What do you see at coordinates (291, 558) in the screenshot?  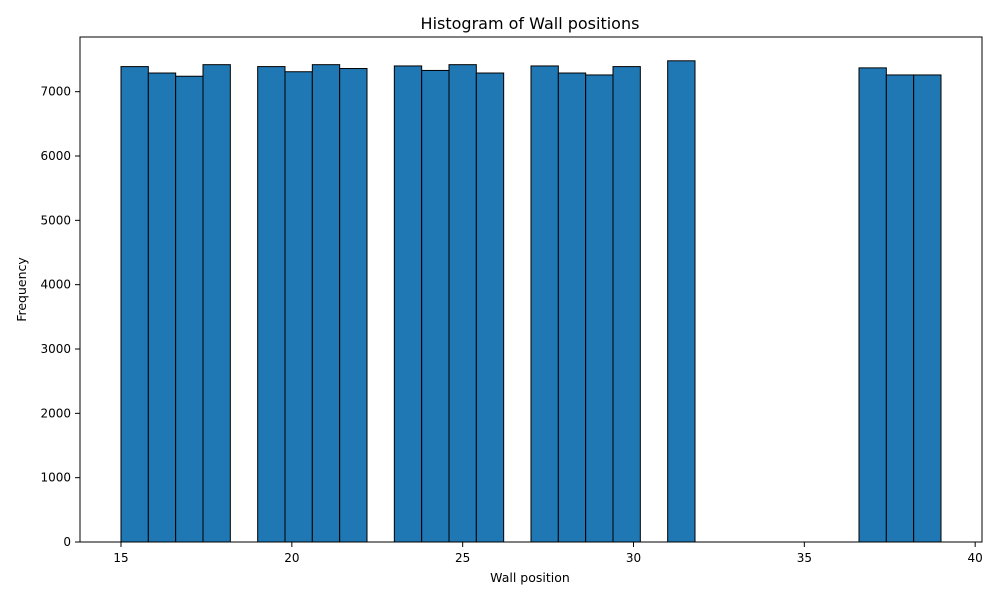 I see `x-tick-label: 20` at bounding box center [291, 558].